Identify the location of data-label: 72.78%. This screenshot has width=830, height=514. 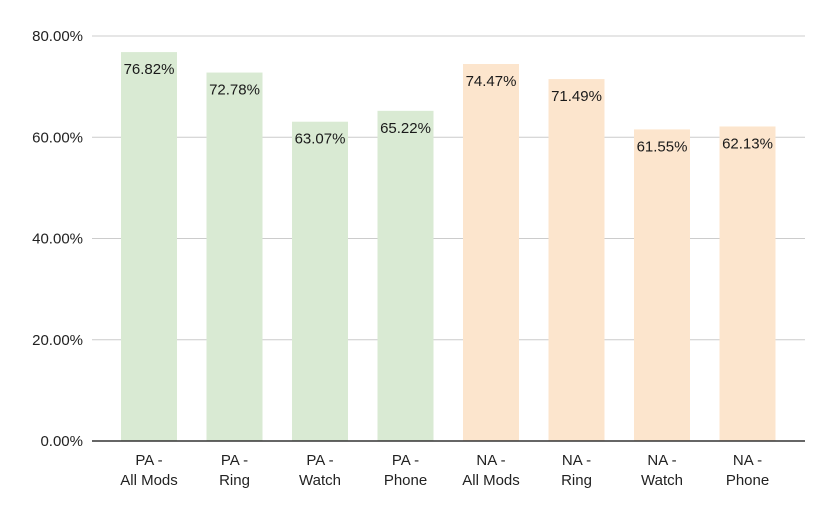
(234, 90).